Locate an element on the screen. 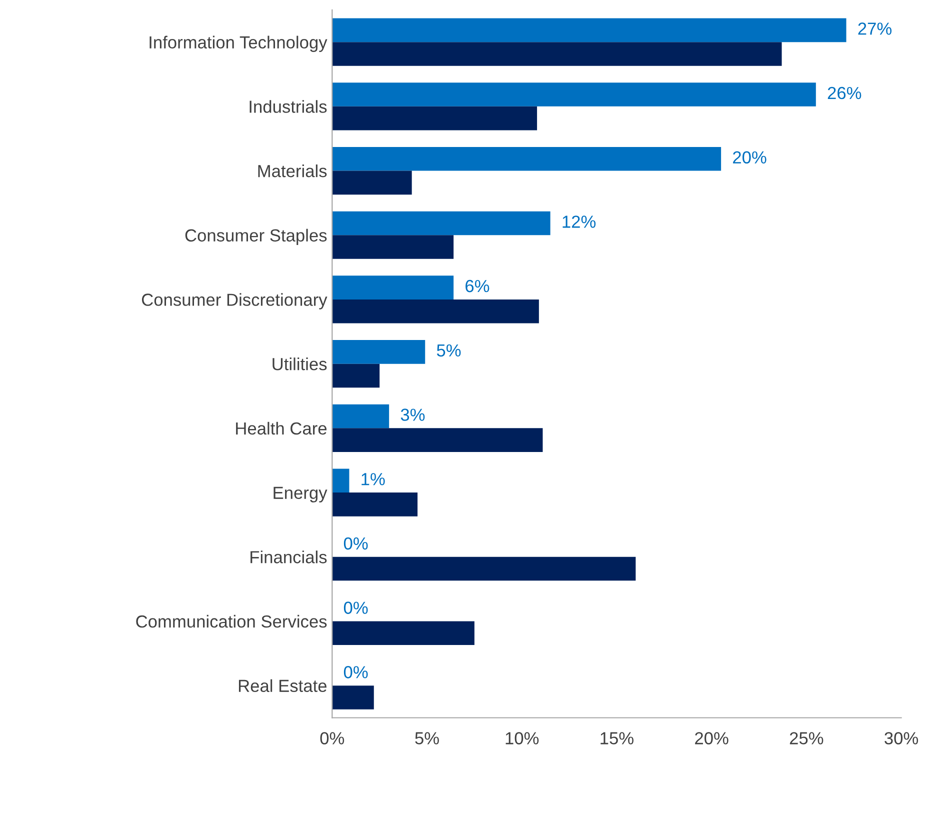  y-tick-label: Utilities is located at coordinates (299, 364).